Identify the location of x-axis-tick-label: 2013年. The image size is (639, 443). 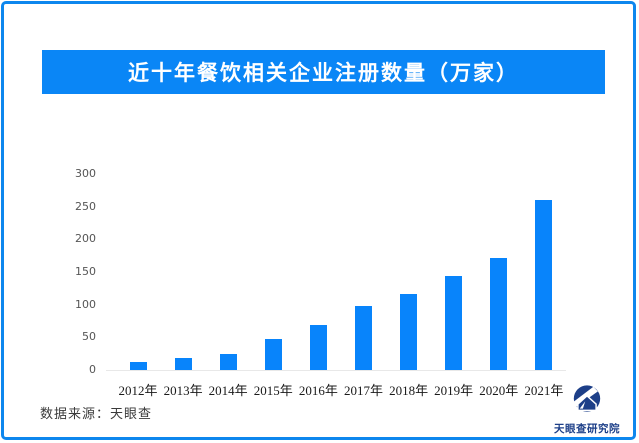
(183, 390).